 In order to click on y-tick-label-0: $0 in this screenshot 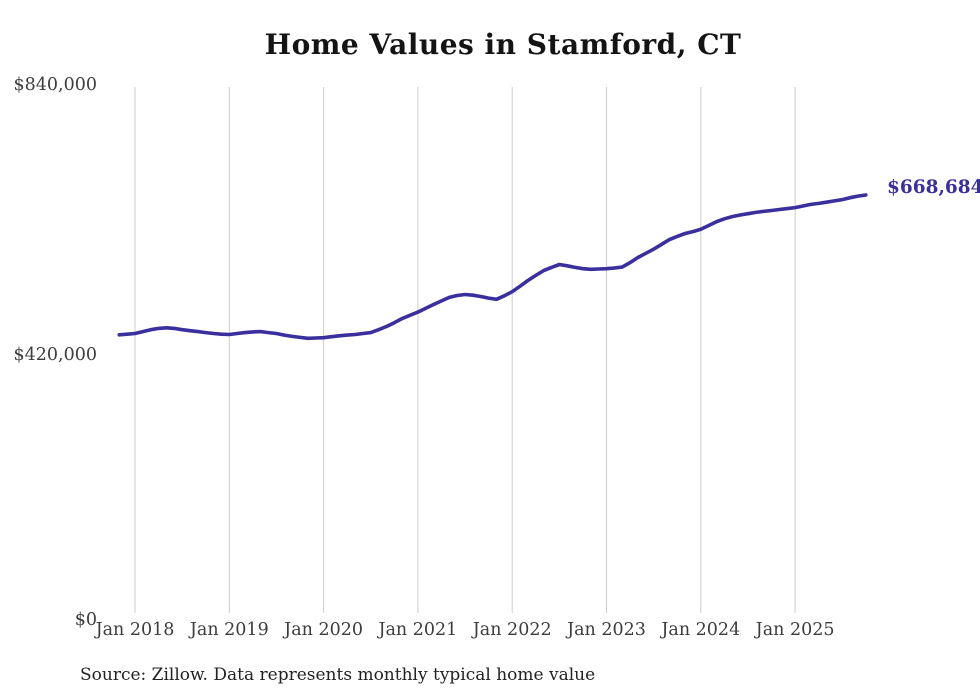, I will do `click(85, 620)`.